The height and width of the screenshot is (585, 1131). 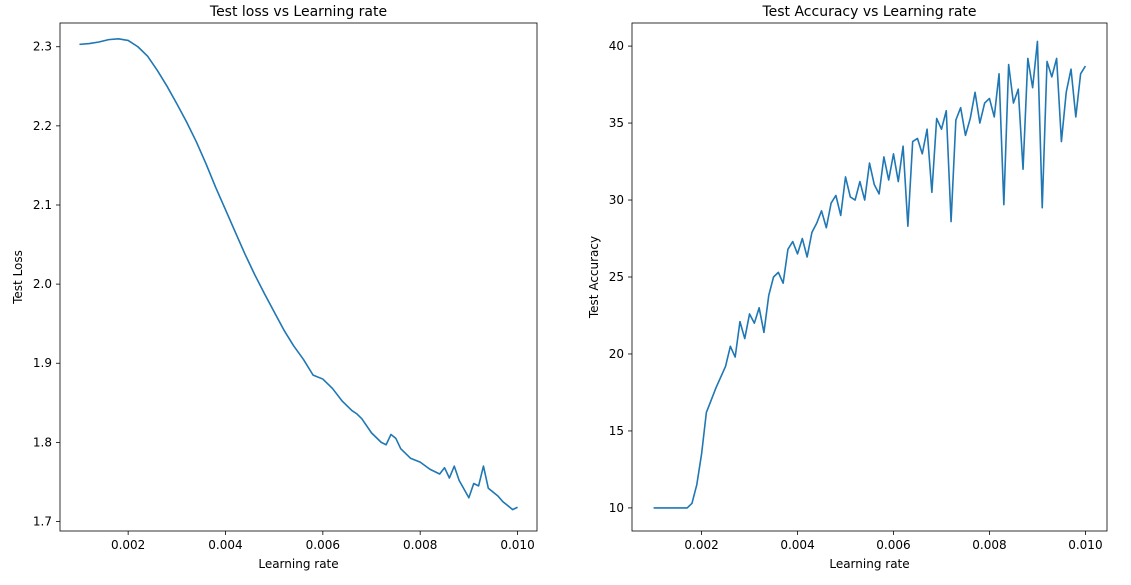 I want to click on y-axis-label: Test Accuracy, so click(x=594, y=277).